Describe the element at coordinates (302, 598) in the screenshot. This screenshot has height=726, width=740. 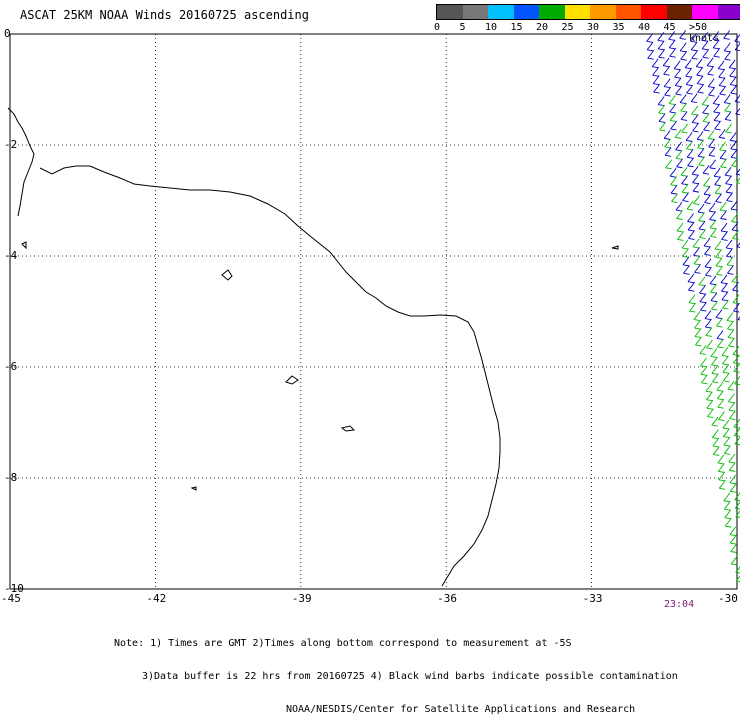
I see `x-tick-label: -39` at that location.